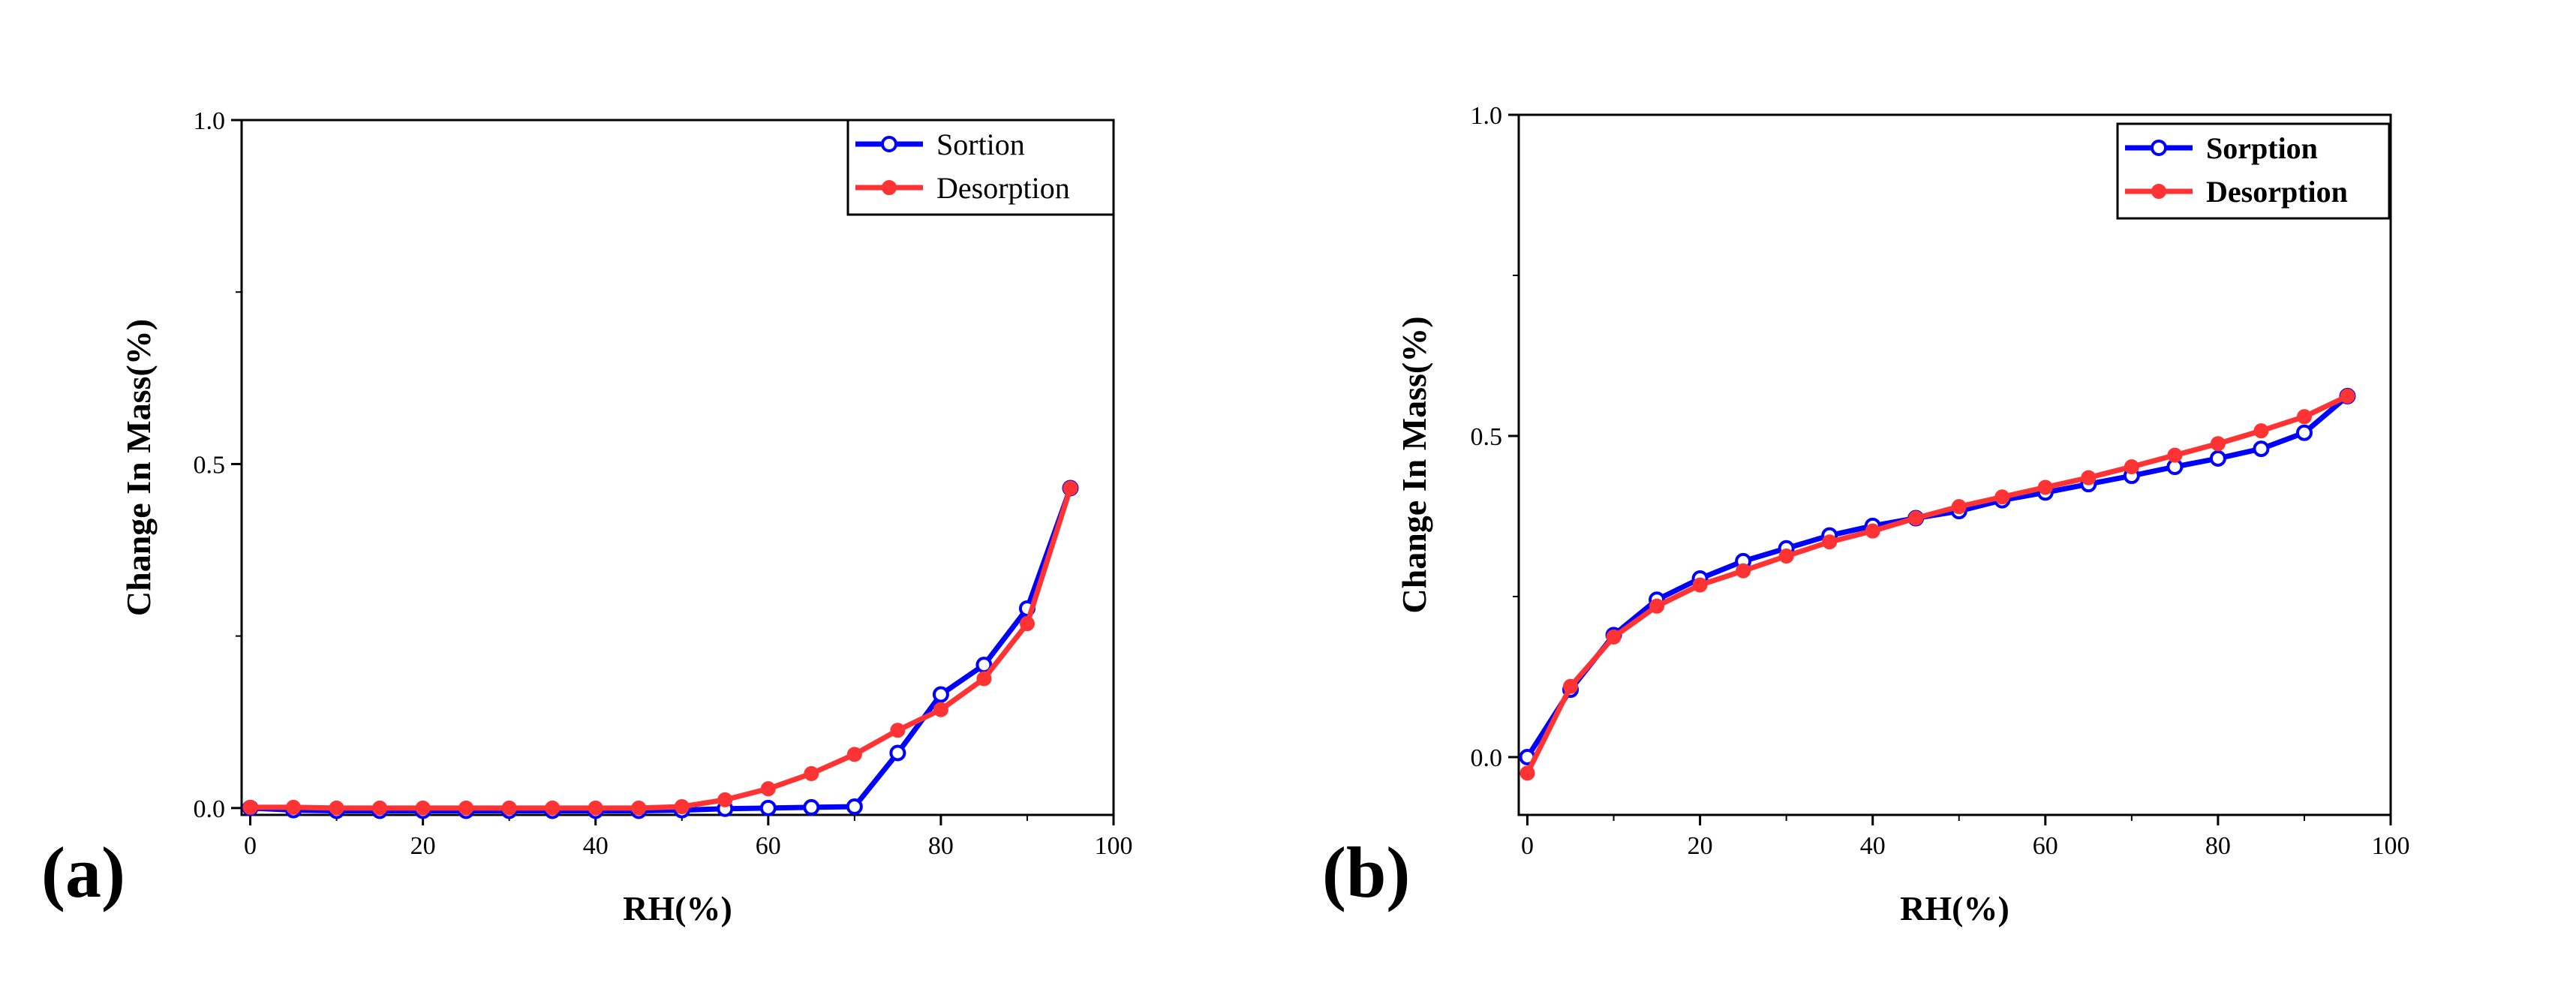 This screenshot has width=2576, height=995. Describe the element at coordinates (1414, 464) in the screenshot. I see `y-axis-title-b: Change In Mass(%)` at that location.